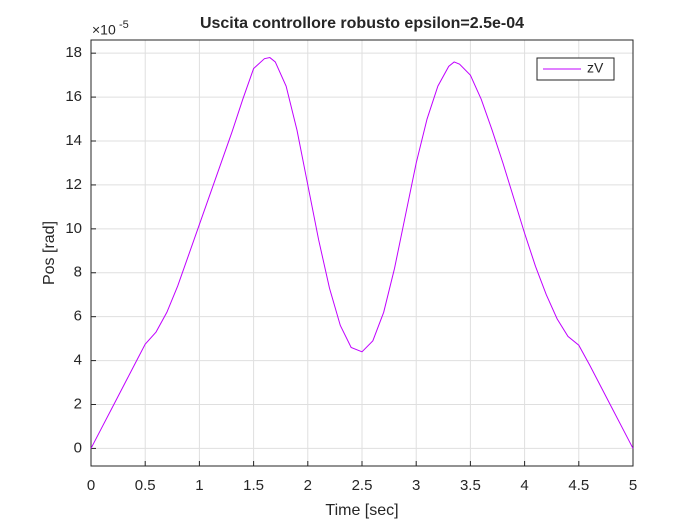  What do you see at coordinates (524, 485) in the screenshot?
I see `x-tick-label: 4` at bounding box center [524, 485].